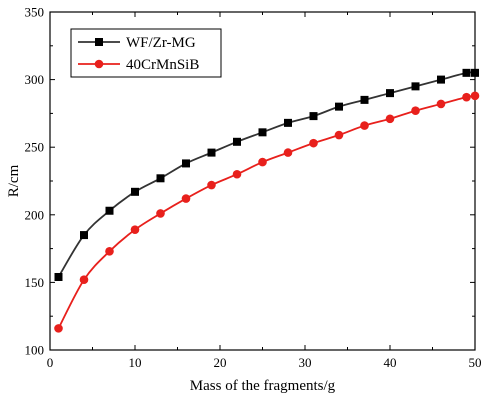  I want to click on y-axis-title: R/cm, so click(14, 180).